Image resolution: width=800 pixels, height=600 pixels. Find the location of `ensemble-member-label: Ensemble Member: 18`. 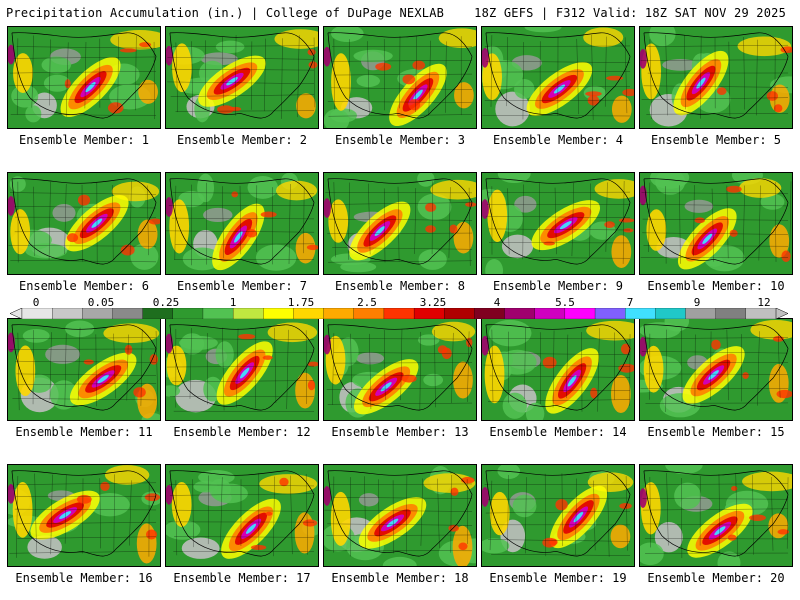

ensemble-member-label: Ensemble Member: 18 is located at coordinates (400, 578).